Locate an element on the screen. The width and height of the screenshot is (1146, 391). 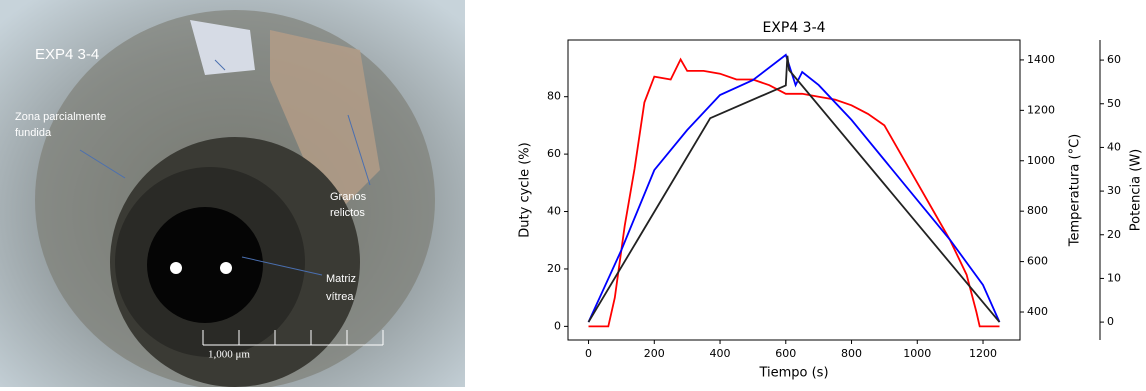
y2-tick-label: 1200 is located at coordinates (1041, 109).